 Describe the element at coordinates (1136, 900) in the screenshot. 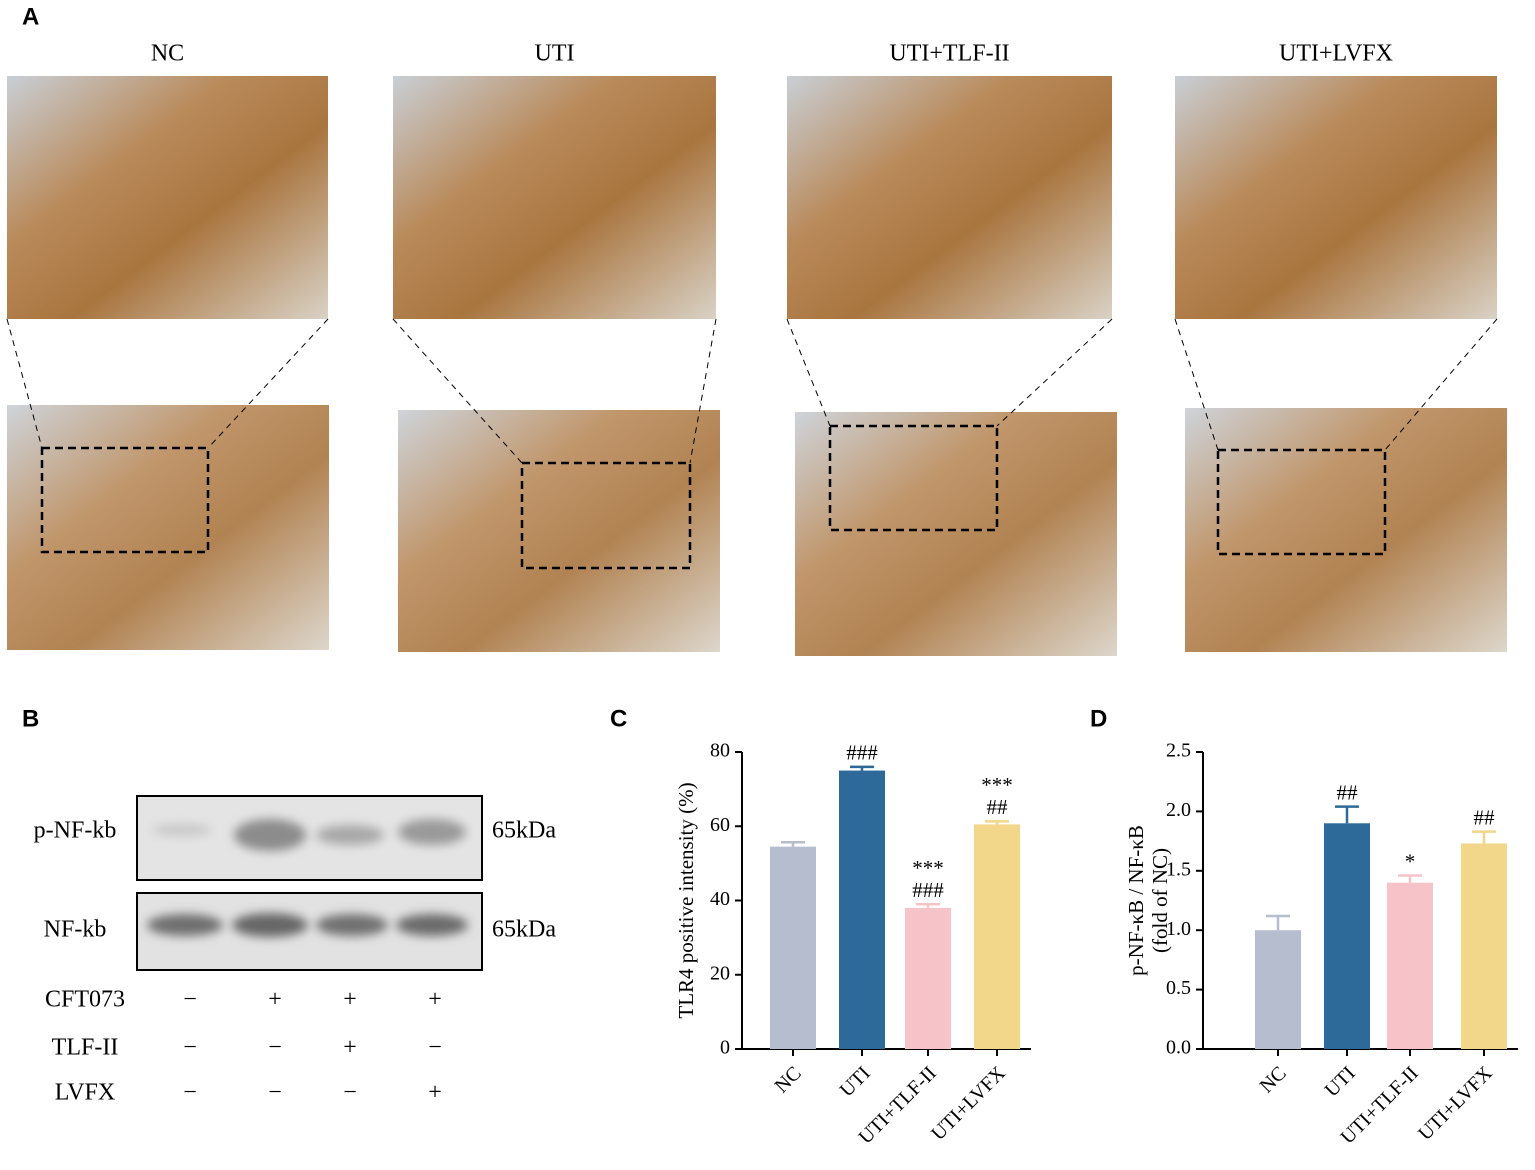

I see `y-axis-label: p-NF-κB / NF-κB` at that location.